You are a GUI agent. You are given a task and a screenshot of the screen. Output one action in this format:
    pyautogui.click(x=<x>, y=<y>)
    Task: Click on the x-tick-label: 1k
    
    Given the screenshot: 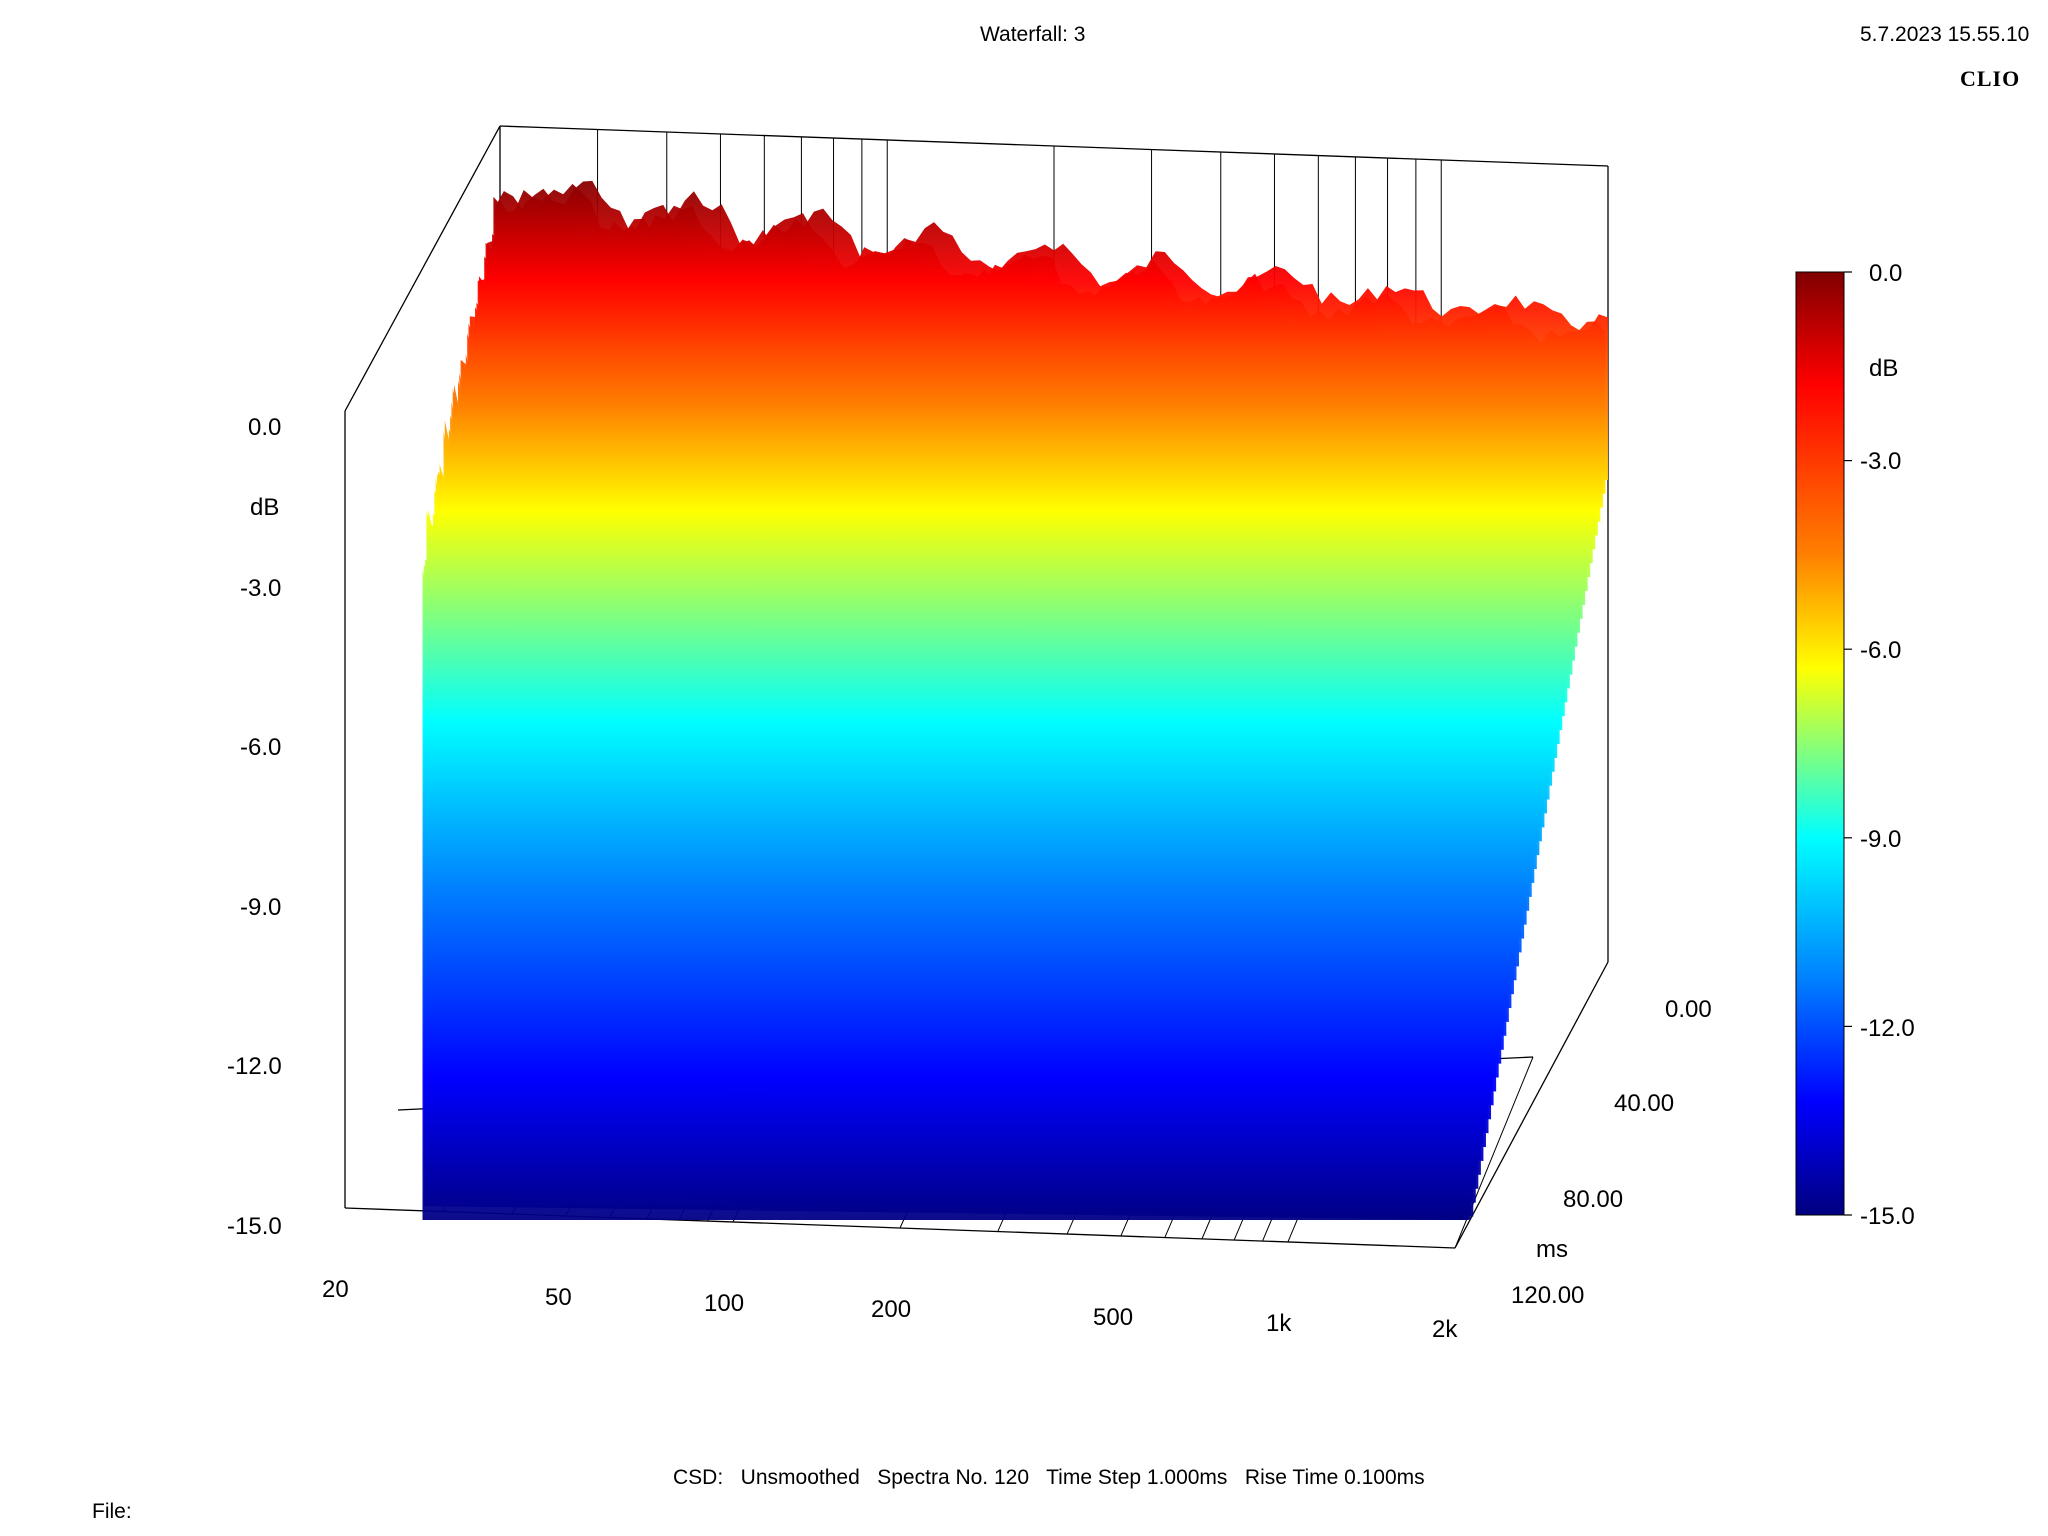 What is the action you would take?
    pyautogui.click(x=1279, y=1323)
    